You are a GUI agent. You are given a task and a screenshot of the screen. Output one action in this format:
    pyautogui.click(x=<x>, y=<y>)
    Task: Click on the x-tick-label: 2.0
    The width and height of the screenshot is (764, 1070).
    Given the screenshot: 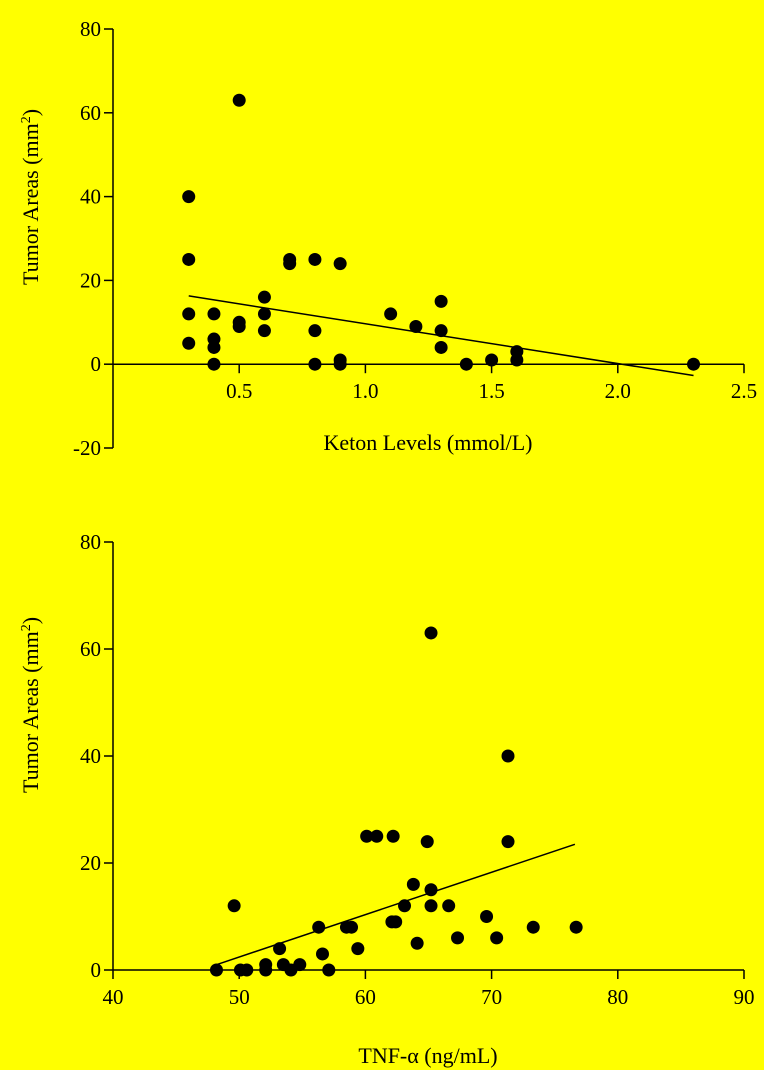 What is the action you would take?
    pyautogui.click(x=618, y=391)
    